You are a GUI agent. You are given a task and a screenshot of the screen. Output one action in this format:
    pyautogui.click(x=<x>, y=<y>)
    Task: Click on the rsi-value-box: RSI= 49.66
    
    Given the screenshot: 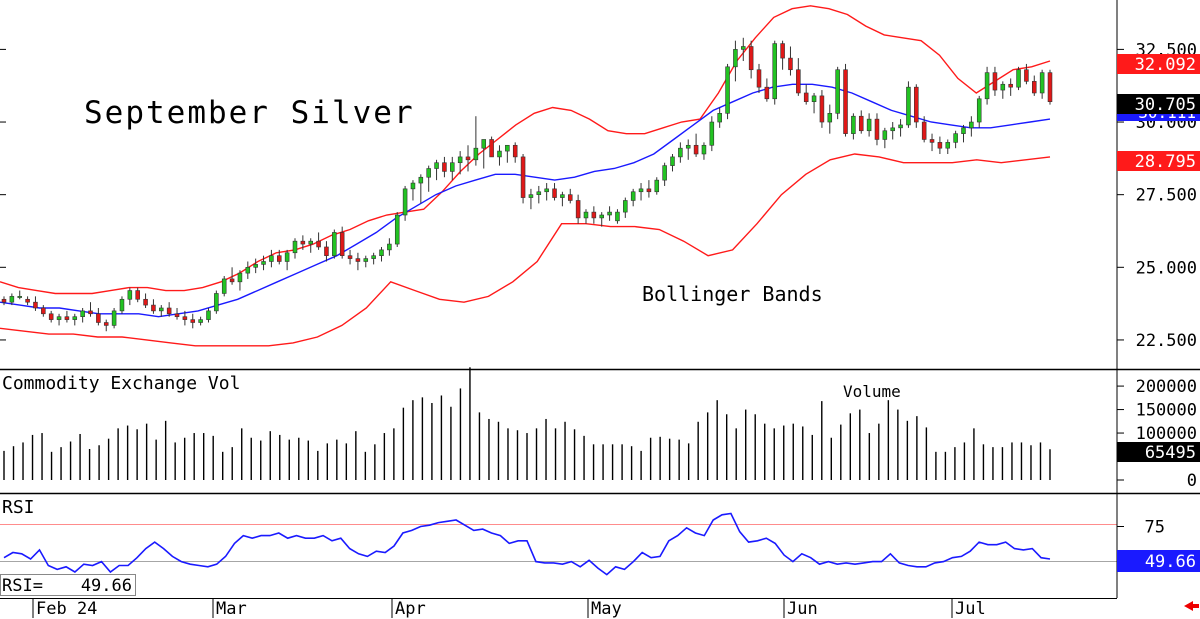 What is the action you would take?
    pyautogui.click(x=68, y=585)
    